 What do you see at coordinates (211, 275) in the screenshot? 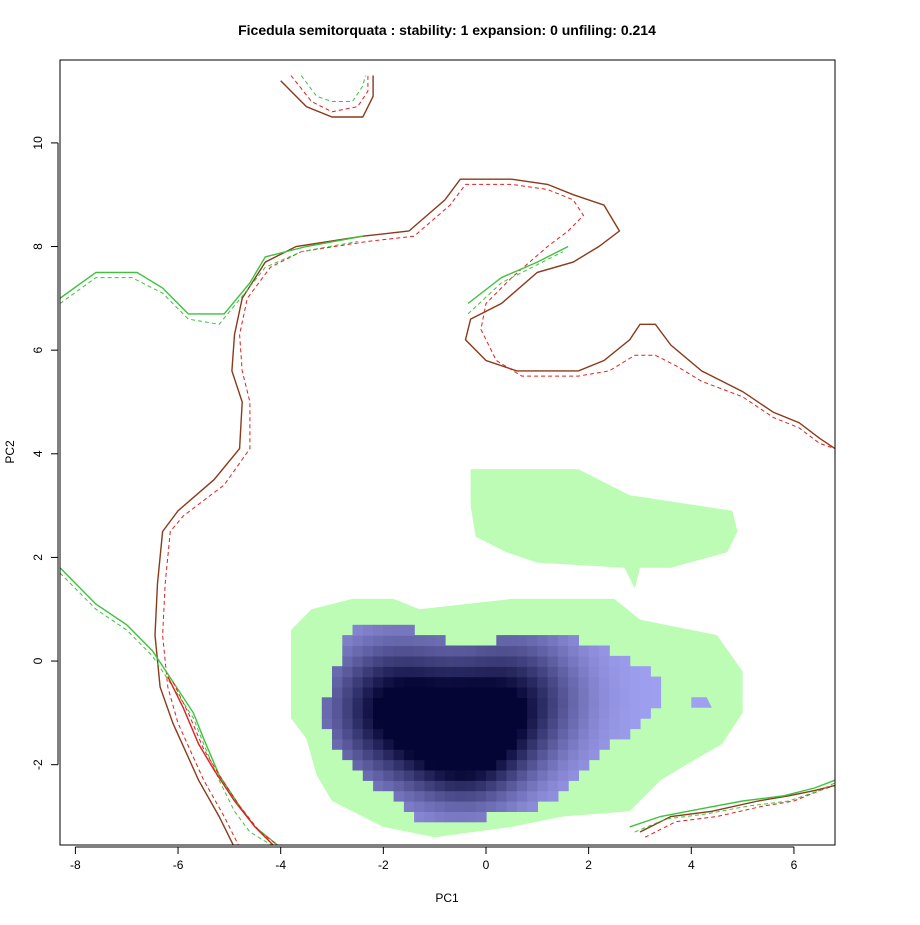
I see `invaded-solid-left-contour` at bounding box center [211, 275].